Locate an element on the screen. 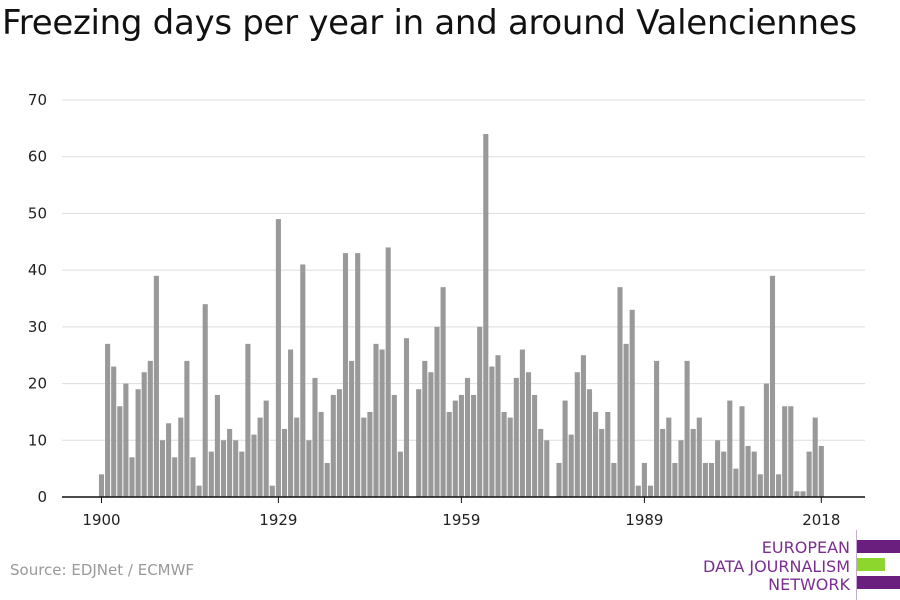 The height and width of the screenshot is (600, 900). y-tick-label: 60 is located at coordinates (37, 157).